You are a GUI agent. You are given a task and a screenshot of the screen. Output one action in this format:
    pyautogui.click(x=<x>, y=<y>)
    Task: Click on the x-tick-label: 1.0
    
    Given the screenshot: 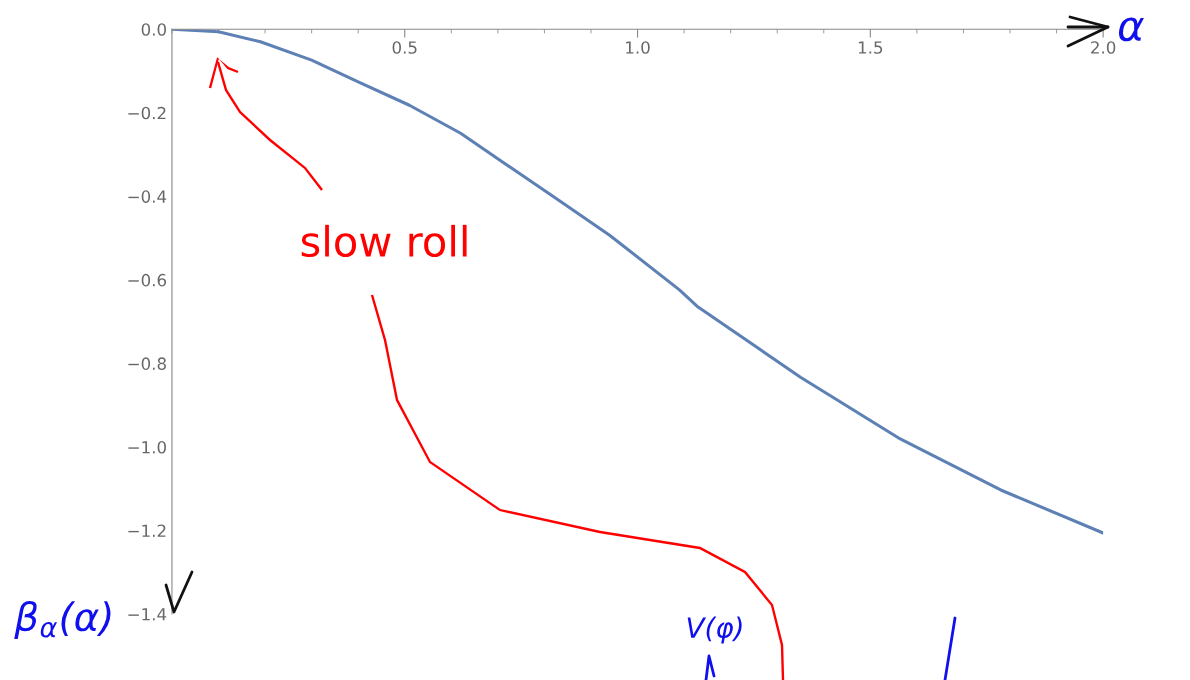 What is the action you would take?
    pyautogui.click(x=638, y=47)
    